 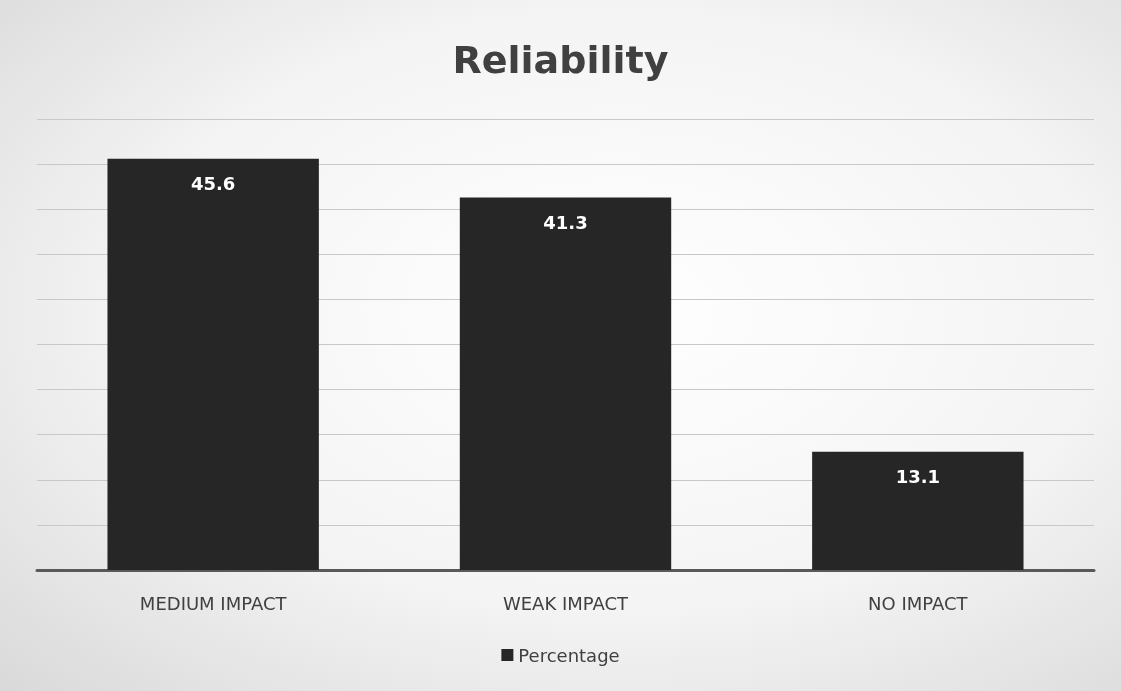 What do you see at coordinates (918, 477) in the screenshot?
I see `data-label: 13.1` at bounding box center [918, 477].